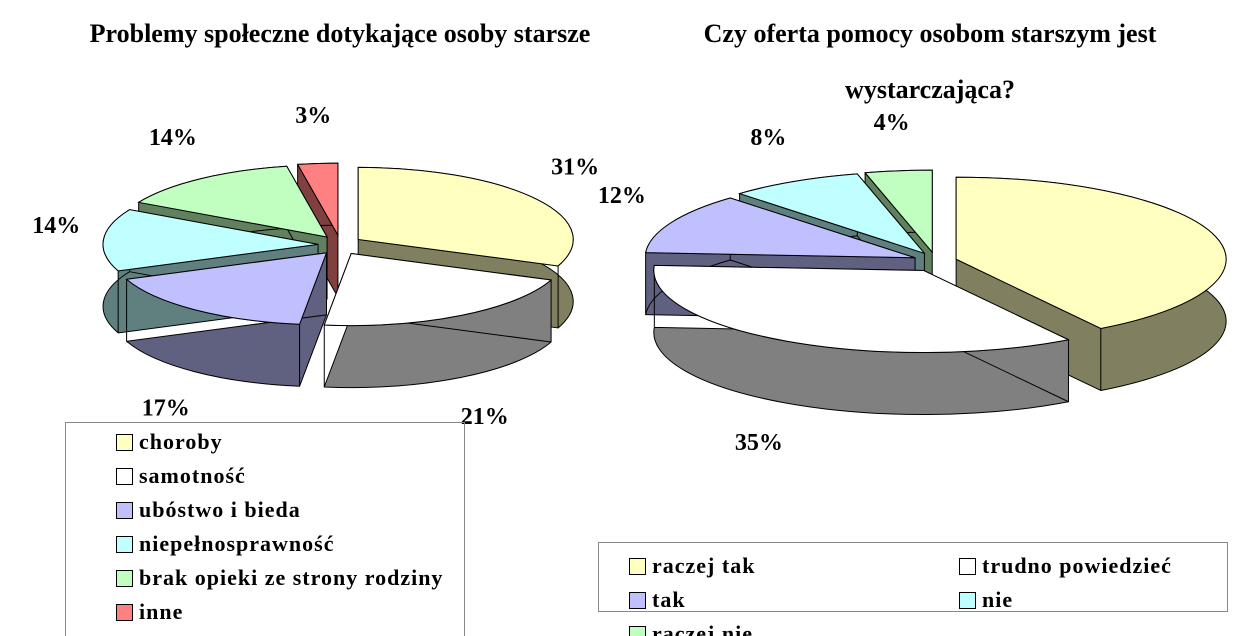 The height and width of the screenshot is (636, 1233). Describe the element at coordinates (794, 566) in the screenshot. I see `legend-item: raczej tak` at that location.